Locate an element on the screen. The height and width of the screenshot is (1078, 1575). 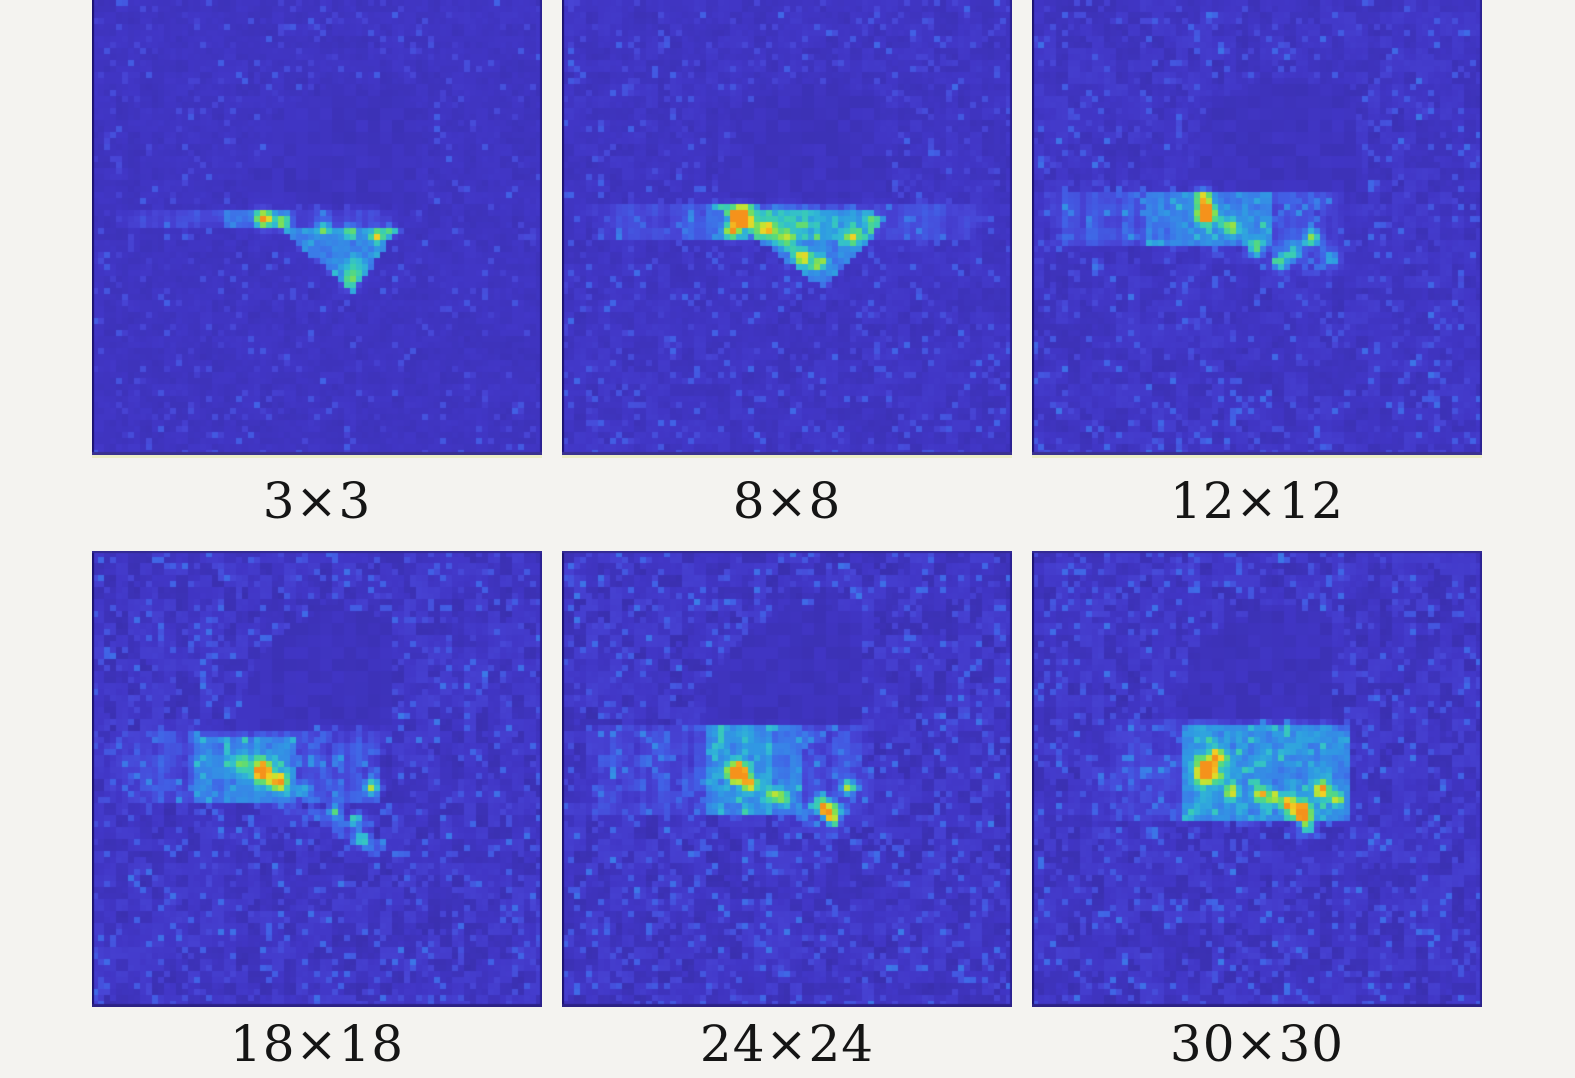
figure-panel: 12×12 is located at coordinates (1257, 277).